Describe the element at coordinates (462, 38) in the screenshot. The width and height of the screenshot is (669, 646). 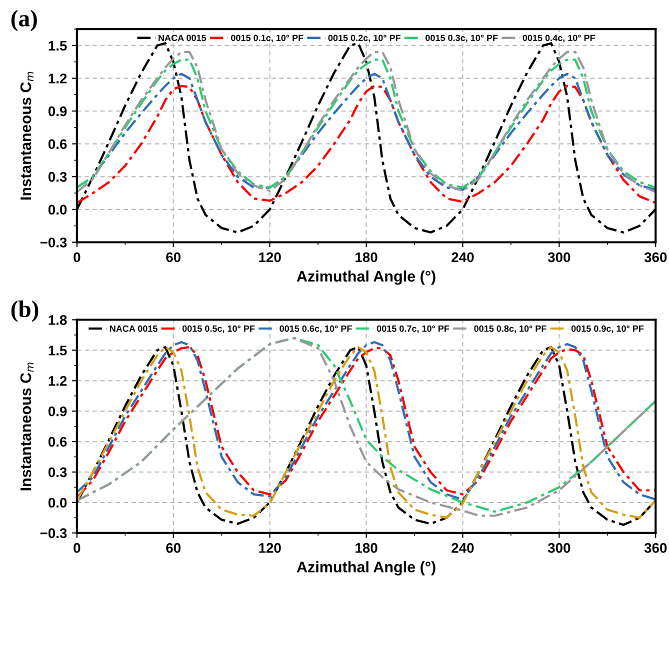
I see `legend-label: 0015 0.3c, 10° PF` at that location.